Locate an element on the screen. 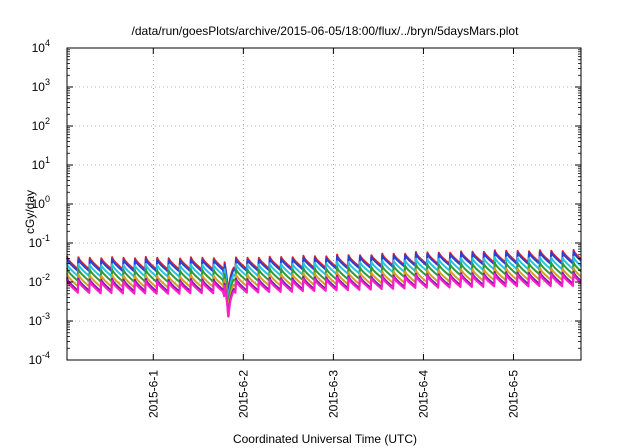 This screenshot has width=640, height=448. y-tick-label: 10⁻³ is located at coordinates (39, 319).